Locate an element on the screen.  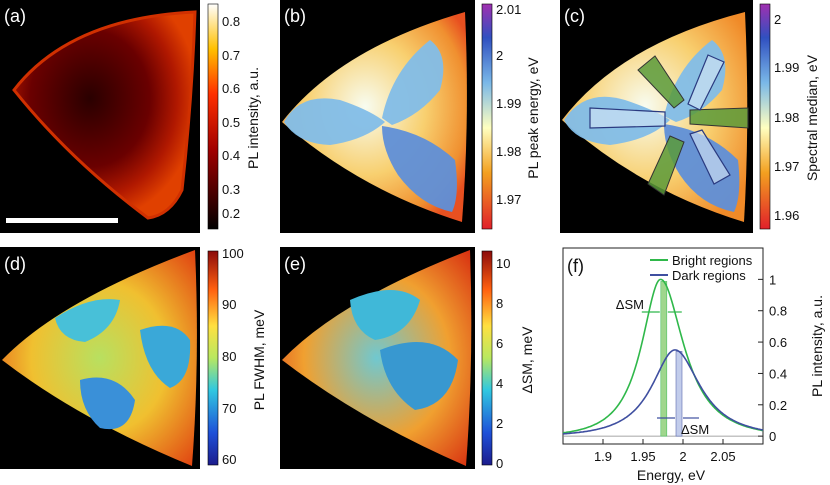
dark-region-marker-top is located at coordinates (706, 82).